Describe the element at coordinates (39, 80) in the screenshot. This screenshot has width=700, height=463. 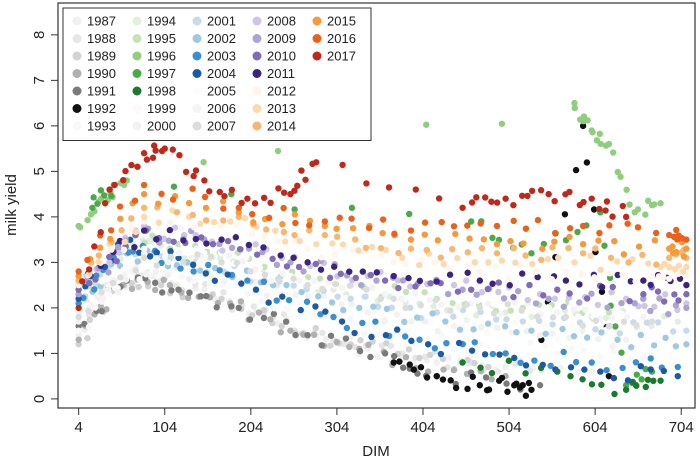
I see `y-tick-label: 7` at that location.